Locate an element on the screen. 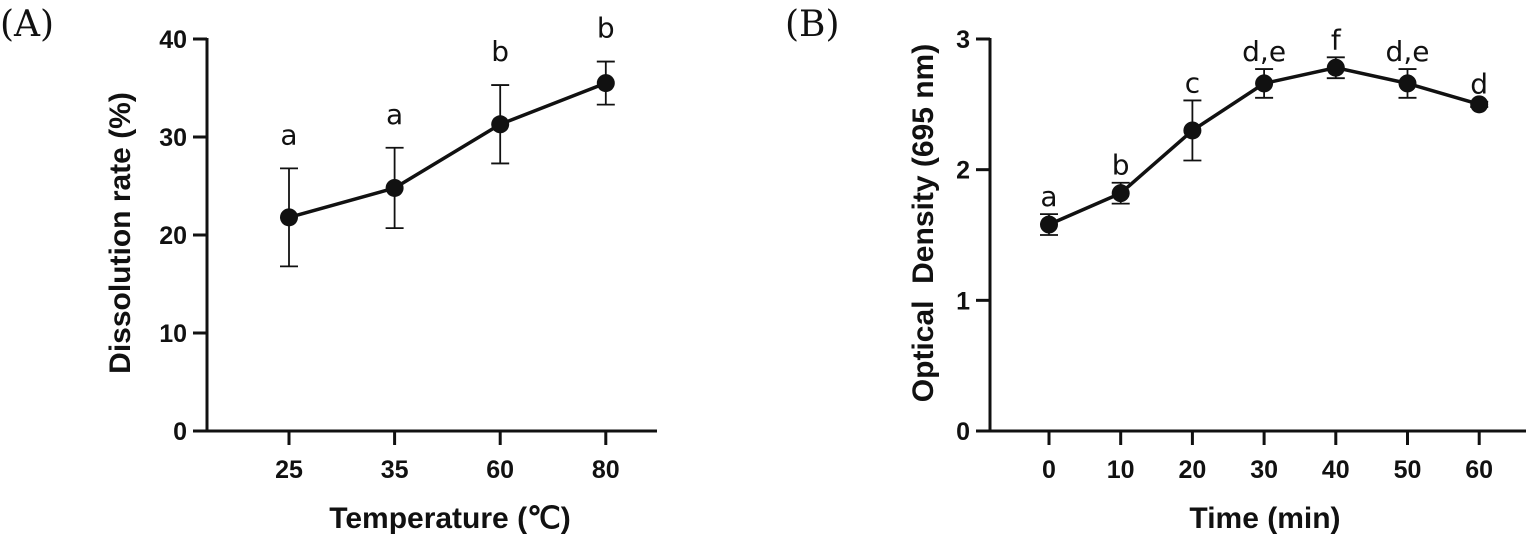  x-axis-title: Temperature (℃) is located at coordinates (450, 518).